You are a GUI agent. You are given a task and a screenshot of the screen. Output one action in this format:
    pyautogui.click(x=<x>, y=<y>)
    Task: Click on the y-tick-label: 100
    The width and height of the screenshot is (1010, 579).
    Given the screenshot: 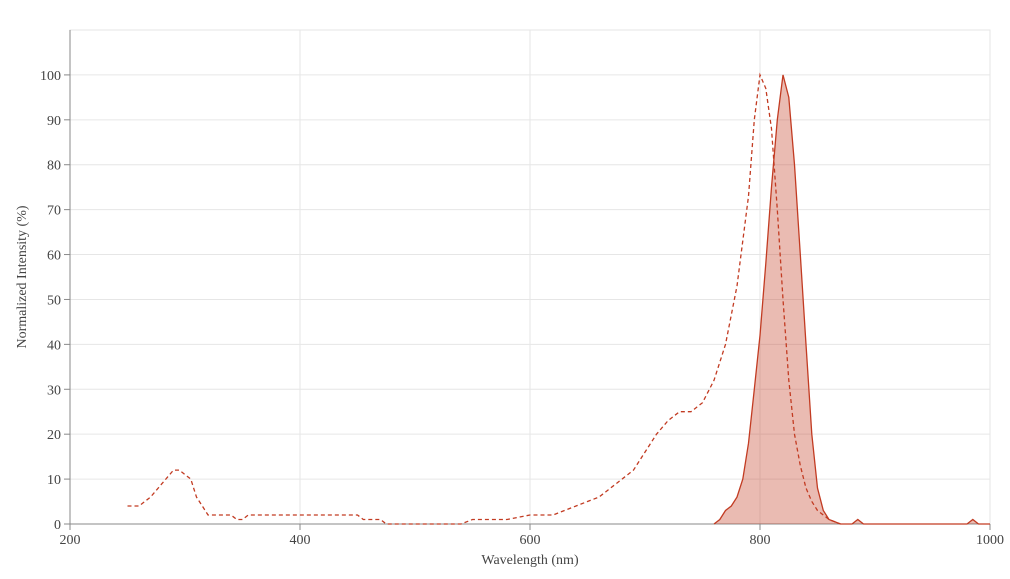 What is the action you would take?
    pyautogui.click(x=50, y=76)
    